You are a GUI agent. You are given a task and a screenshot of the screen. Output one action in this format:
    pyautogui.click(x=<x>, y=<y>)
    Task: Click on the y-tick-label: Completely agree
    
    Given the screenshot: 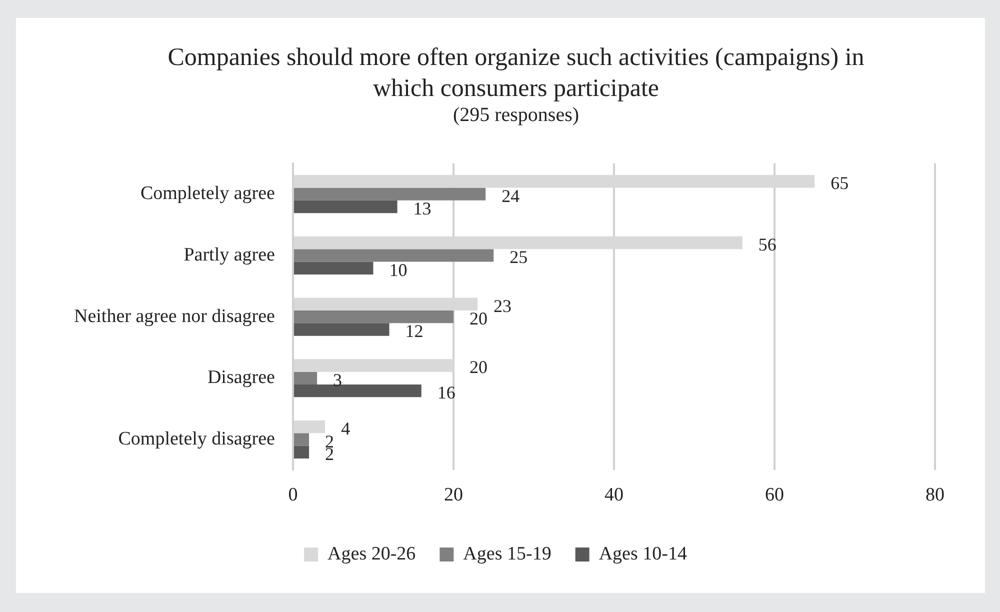 What is the action you would take?
    pyautogui.click(x=207, y=193)
    